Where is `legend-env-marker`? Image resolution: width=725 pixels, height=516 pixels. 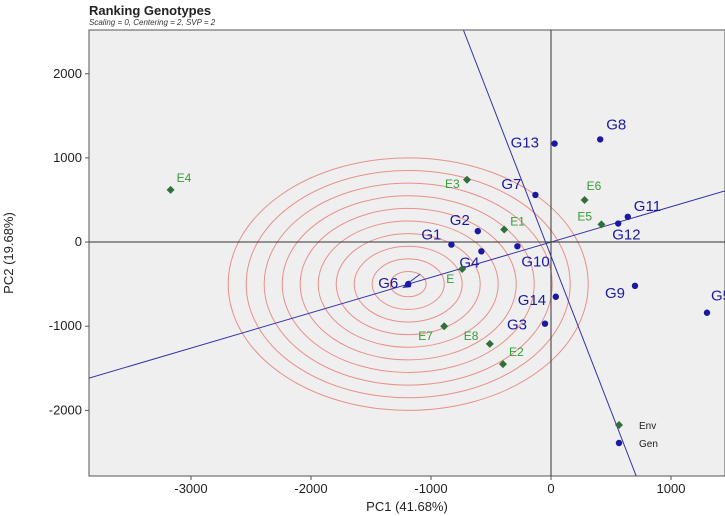 legend-env-marker is located at coordinates (619, 425).